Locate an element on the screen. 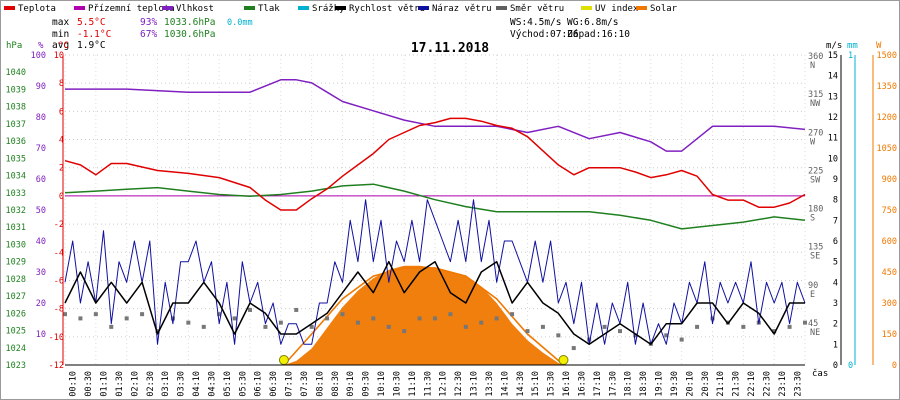  temperature-tick-label: -10 is located at coordinates (56, 338).